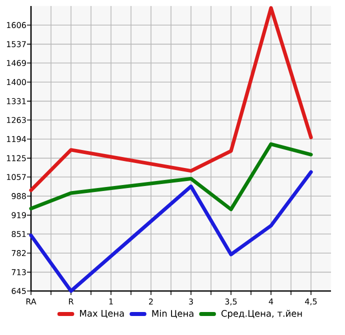  I want to click on y-tick-label: 1469, so click(16, 63).